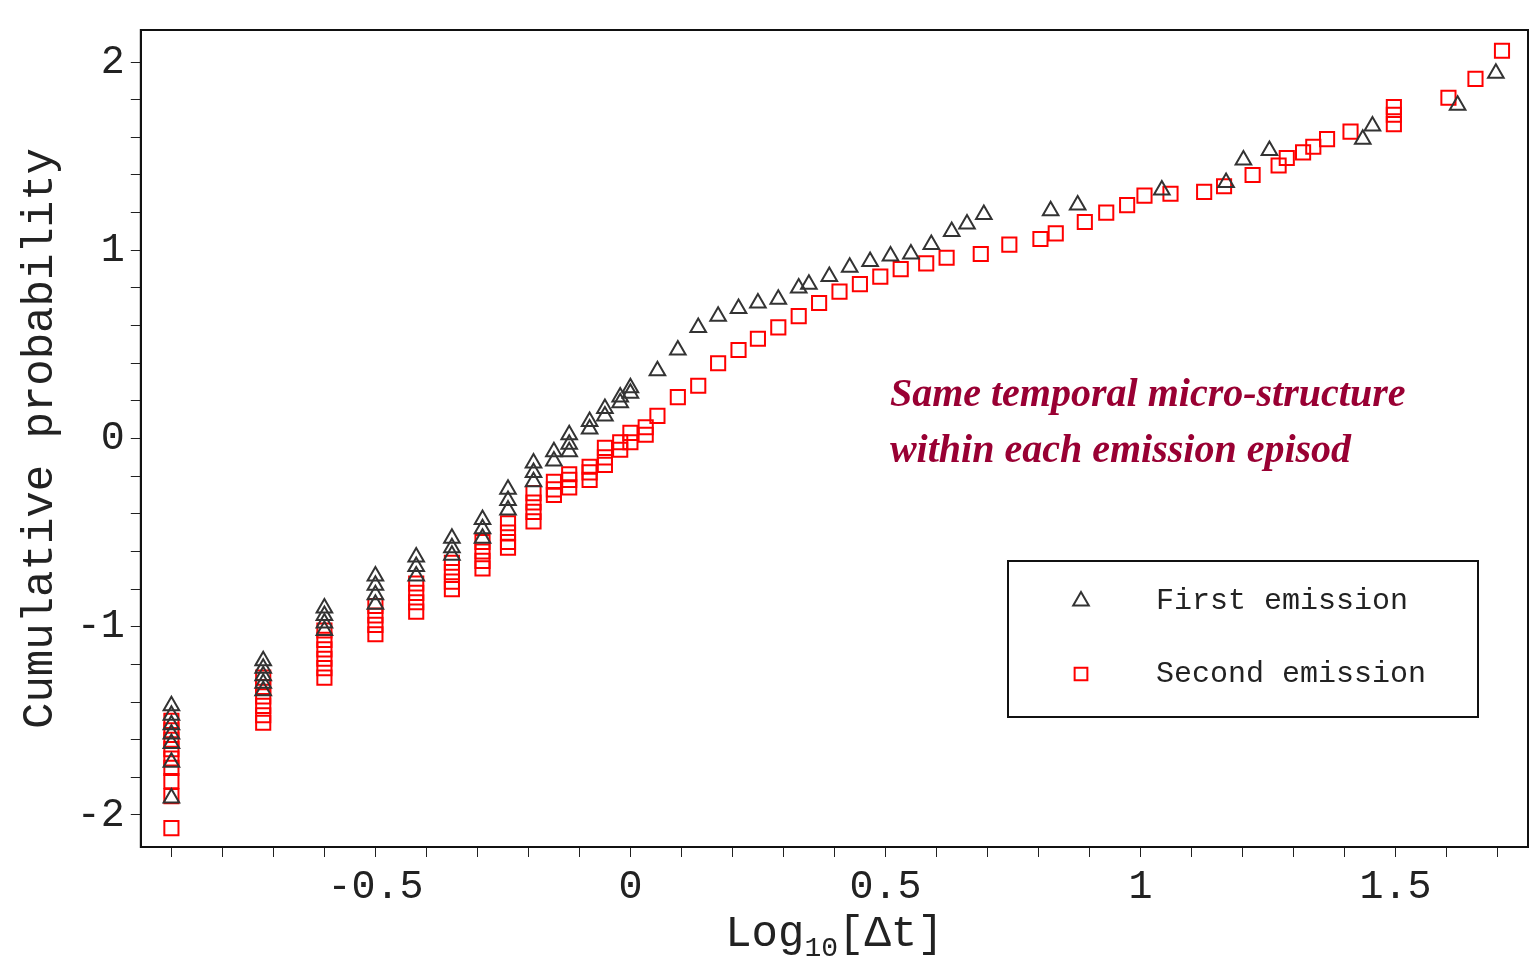  What do you see at coordinates (1395, 887) in the screenshot?
I see `x-tick-label: 1.5` at bounding box center [1395, 887].